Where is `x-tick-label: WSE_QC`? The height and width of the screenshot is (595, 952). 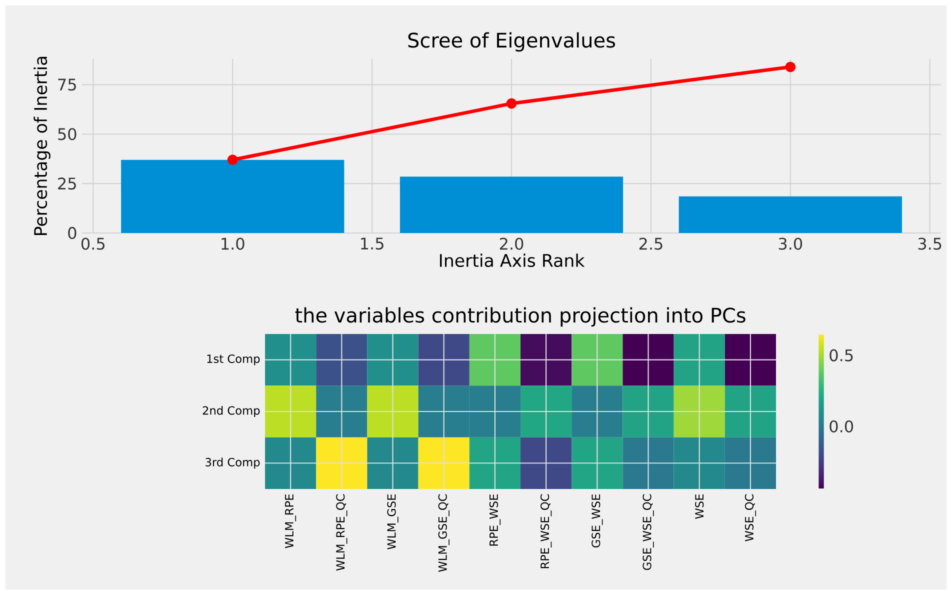
x-tick-label: WSE_QC is located at coordinates (750, 518).